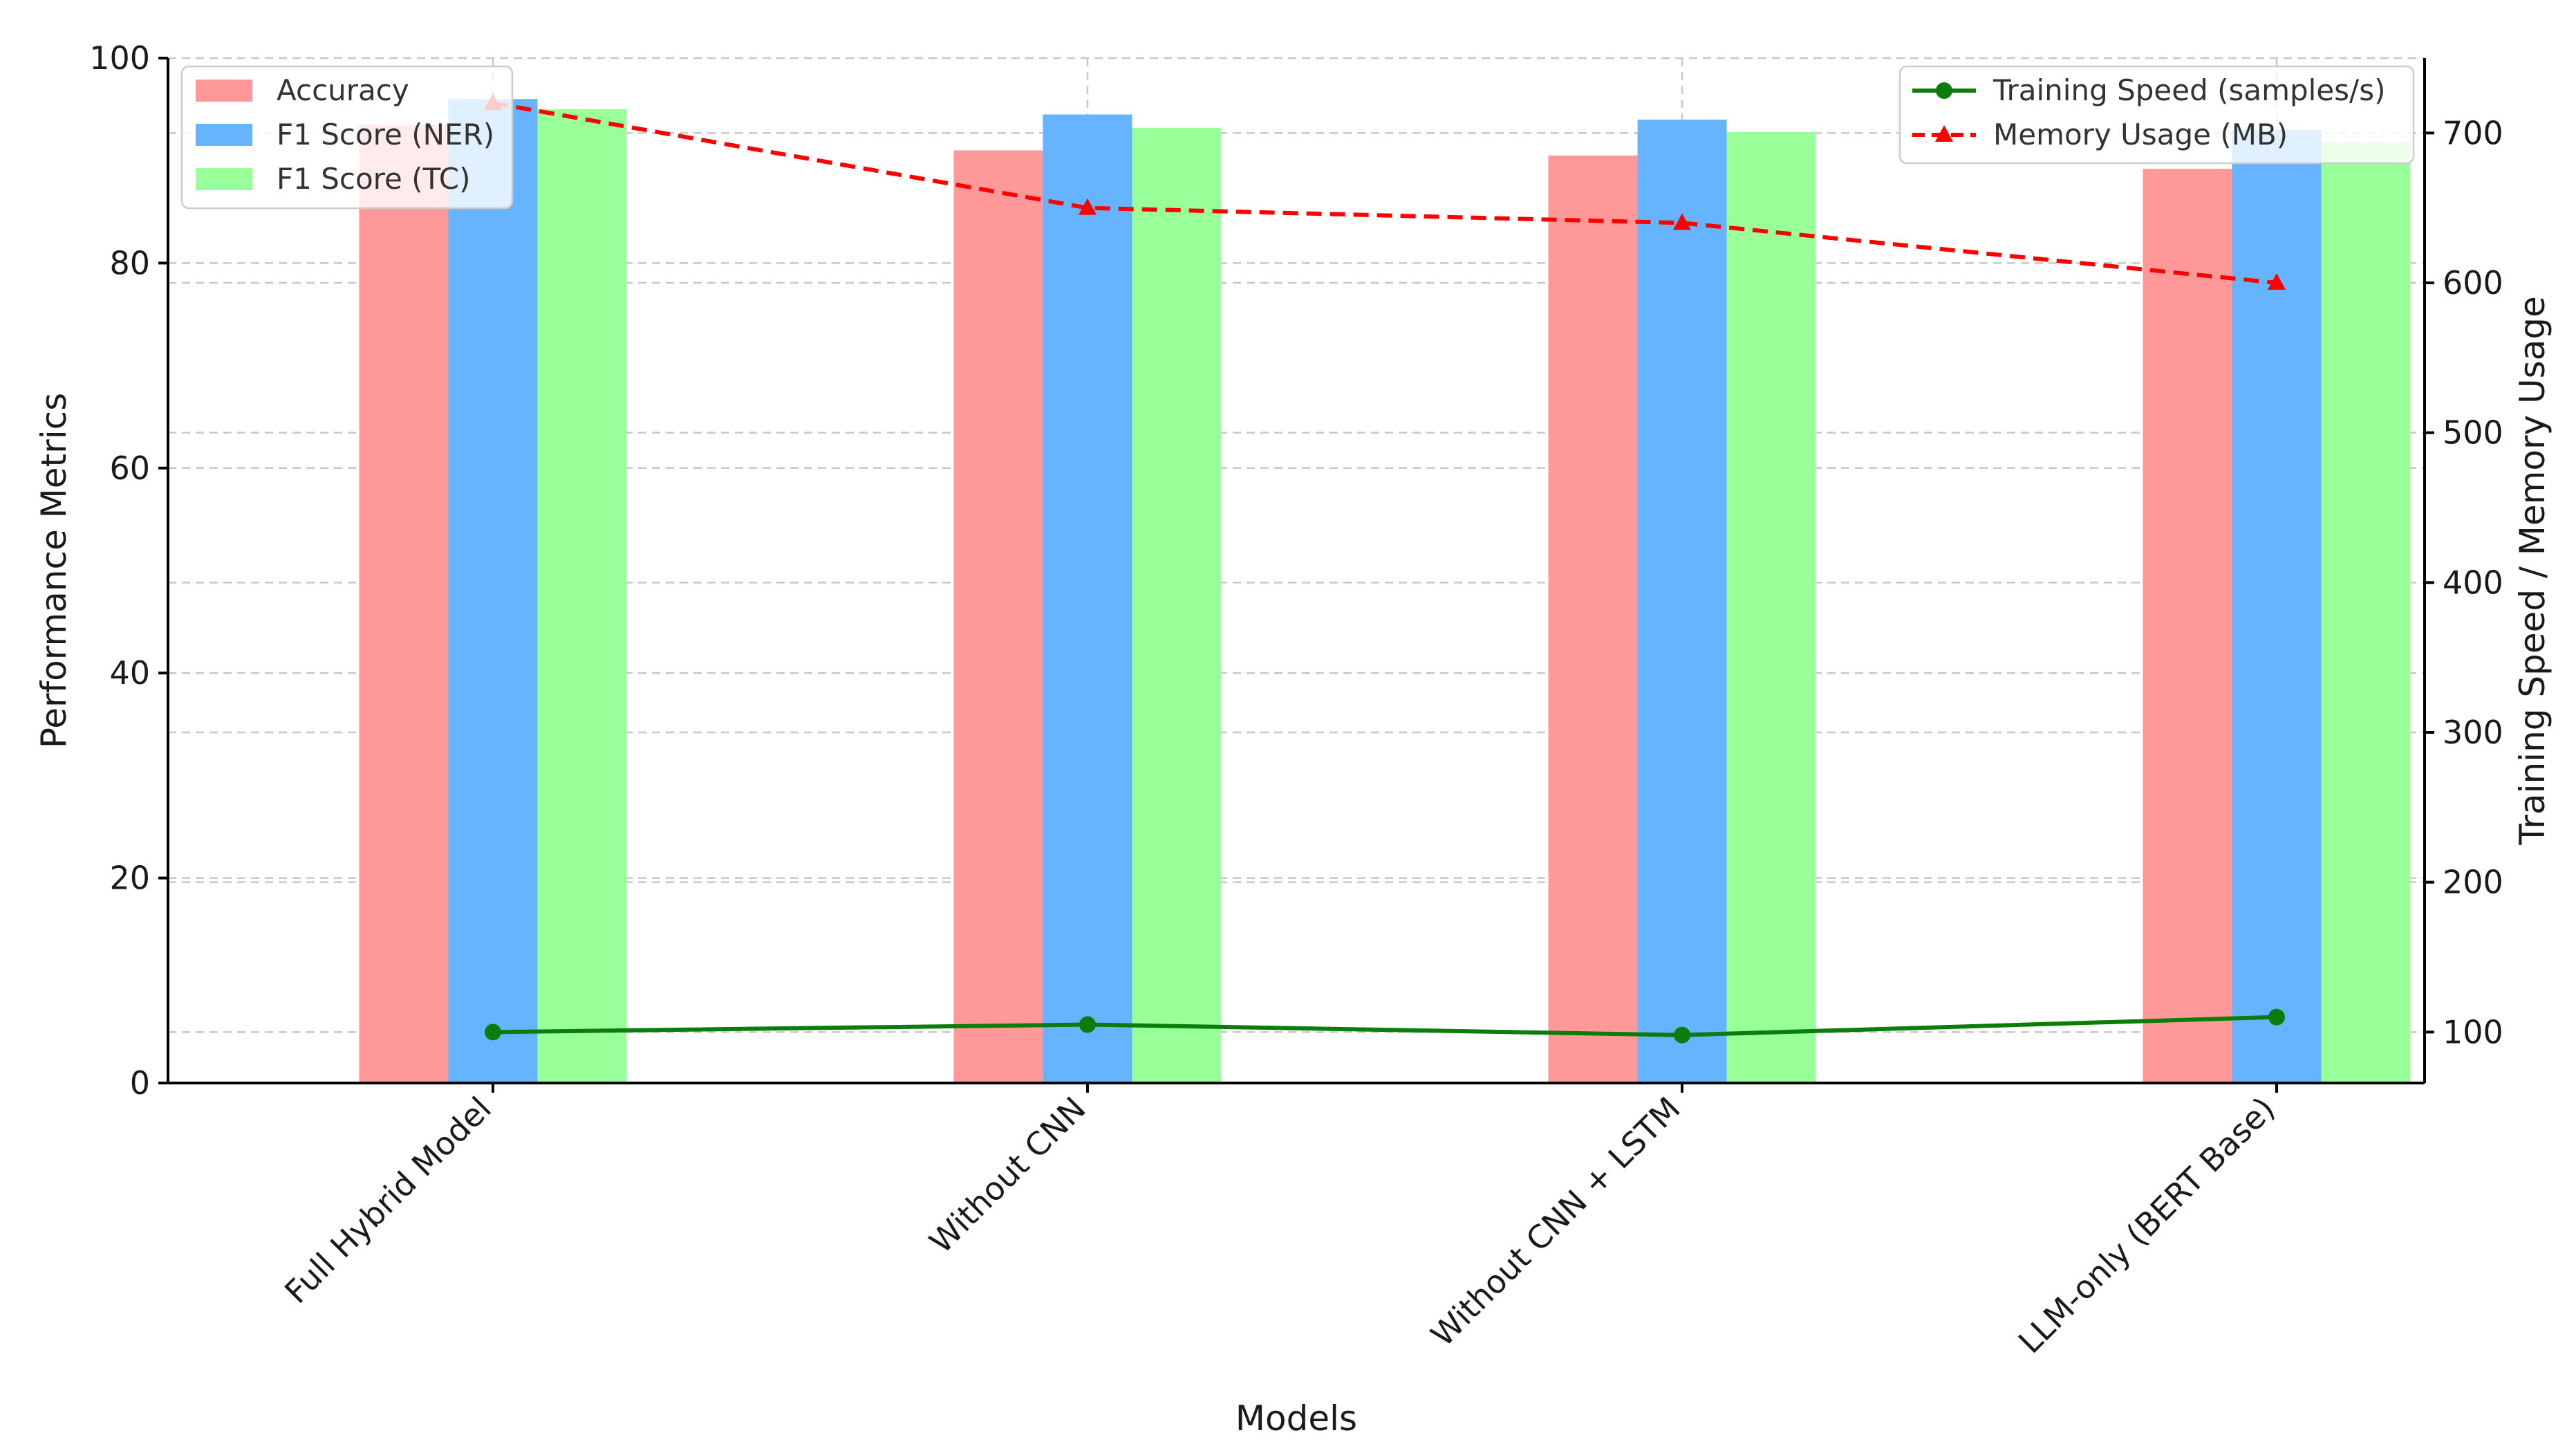 The width and height of the screenshot is (2576, 1453). I want to click on tick-label-left: 80, so click(129, 262).